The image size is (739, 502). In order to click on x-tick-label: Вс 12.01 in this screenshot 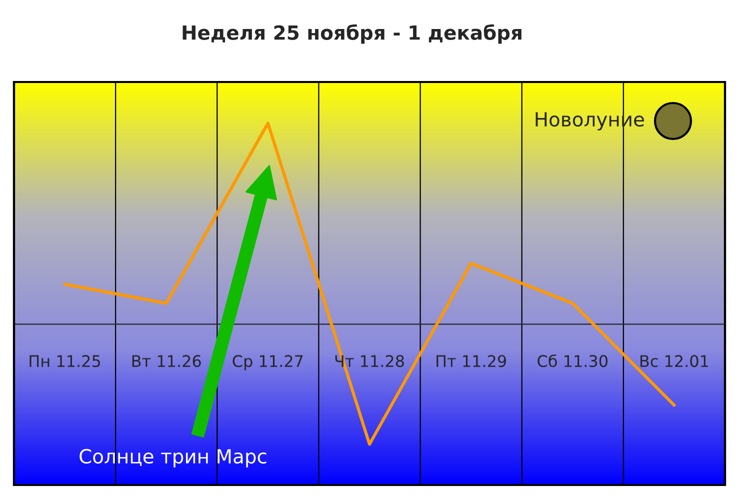, I will do `click(674, 361)`.